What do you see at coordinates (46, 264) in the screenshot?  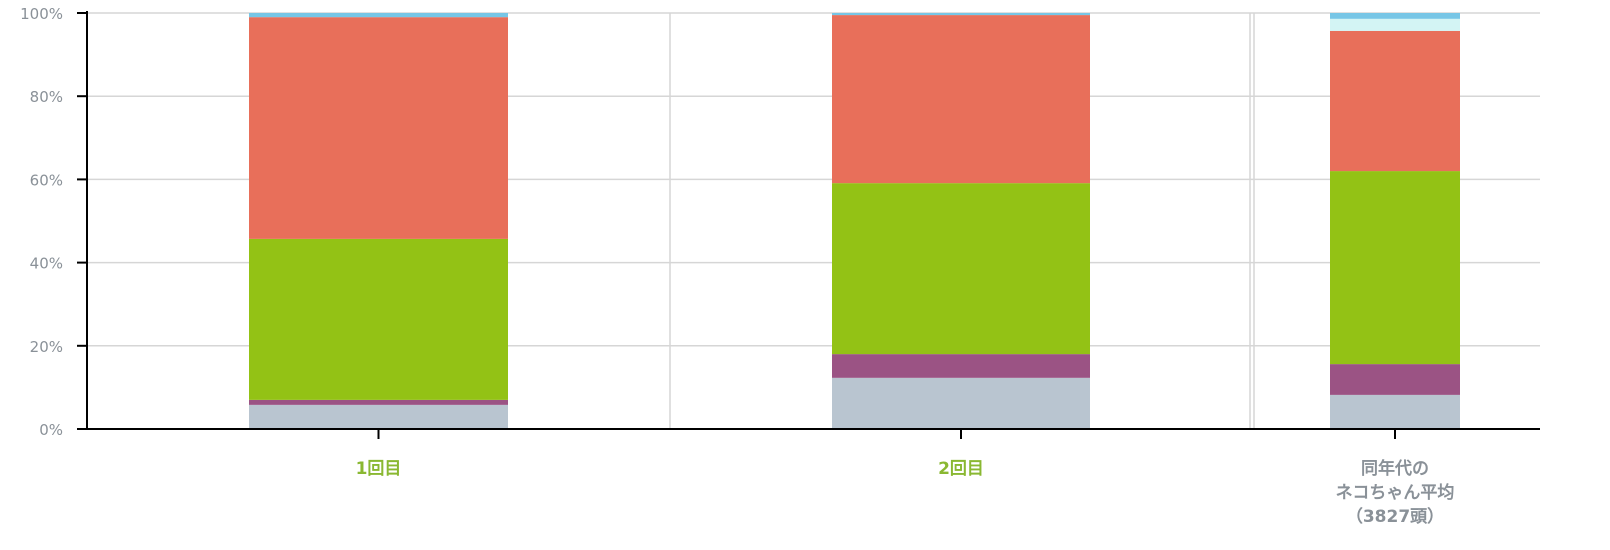 I see `y-tick-label: 40%` at bounding box center [46, 264].